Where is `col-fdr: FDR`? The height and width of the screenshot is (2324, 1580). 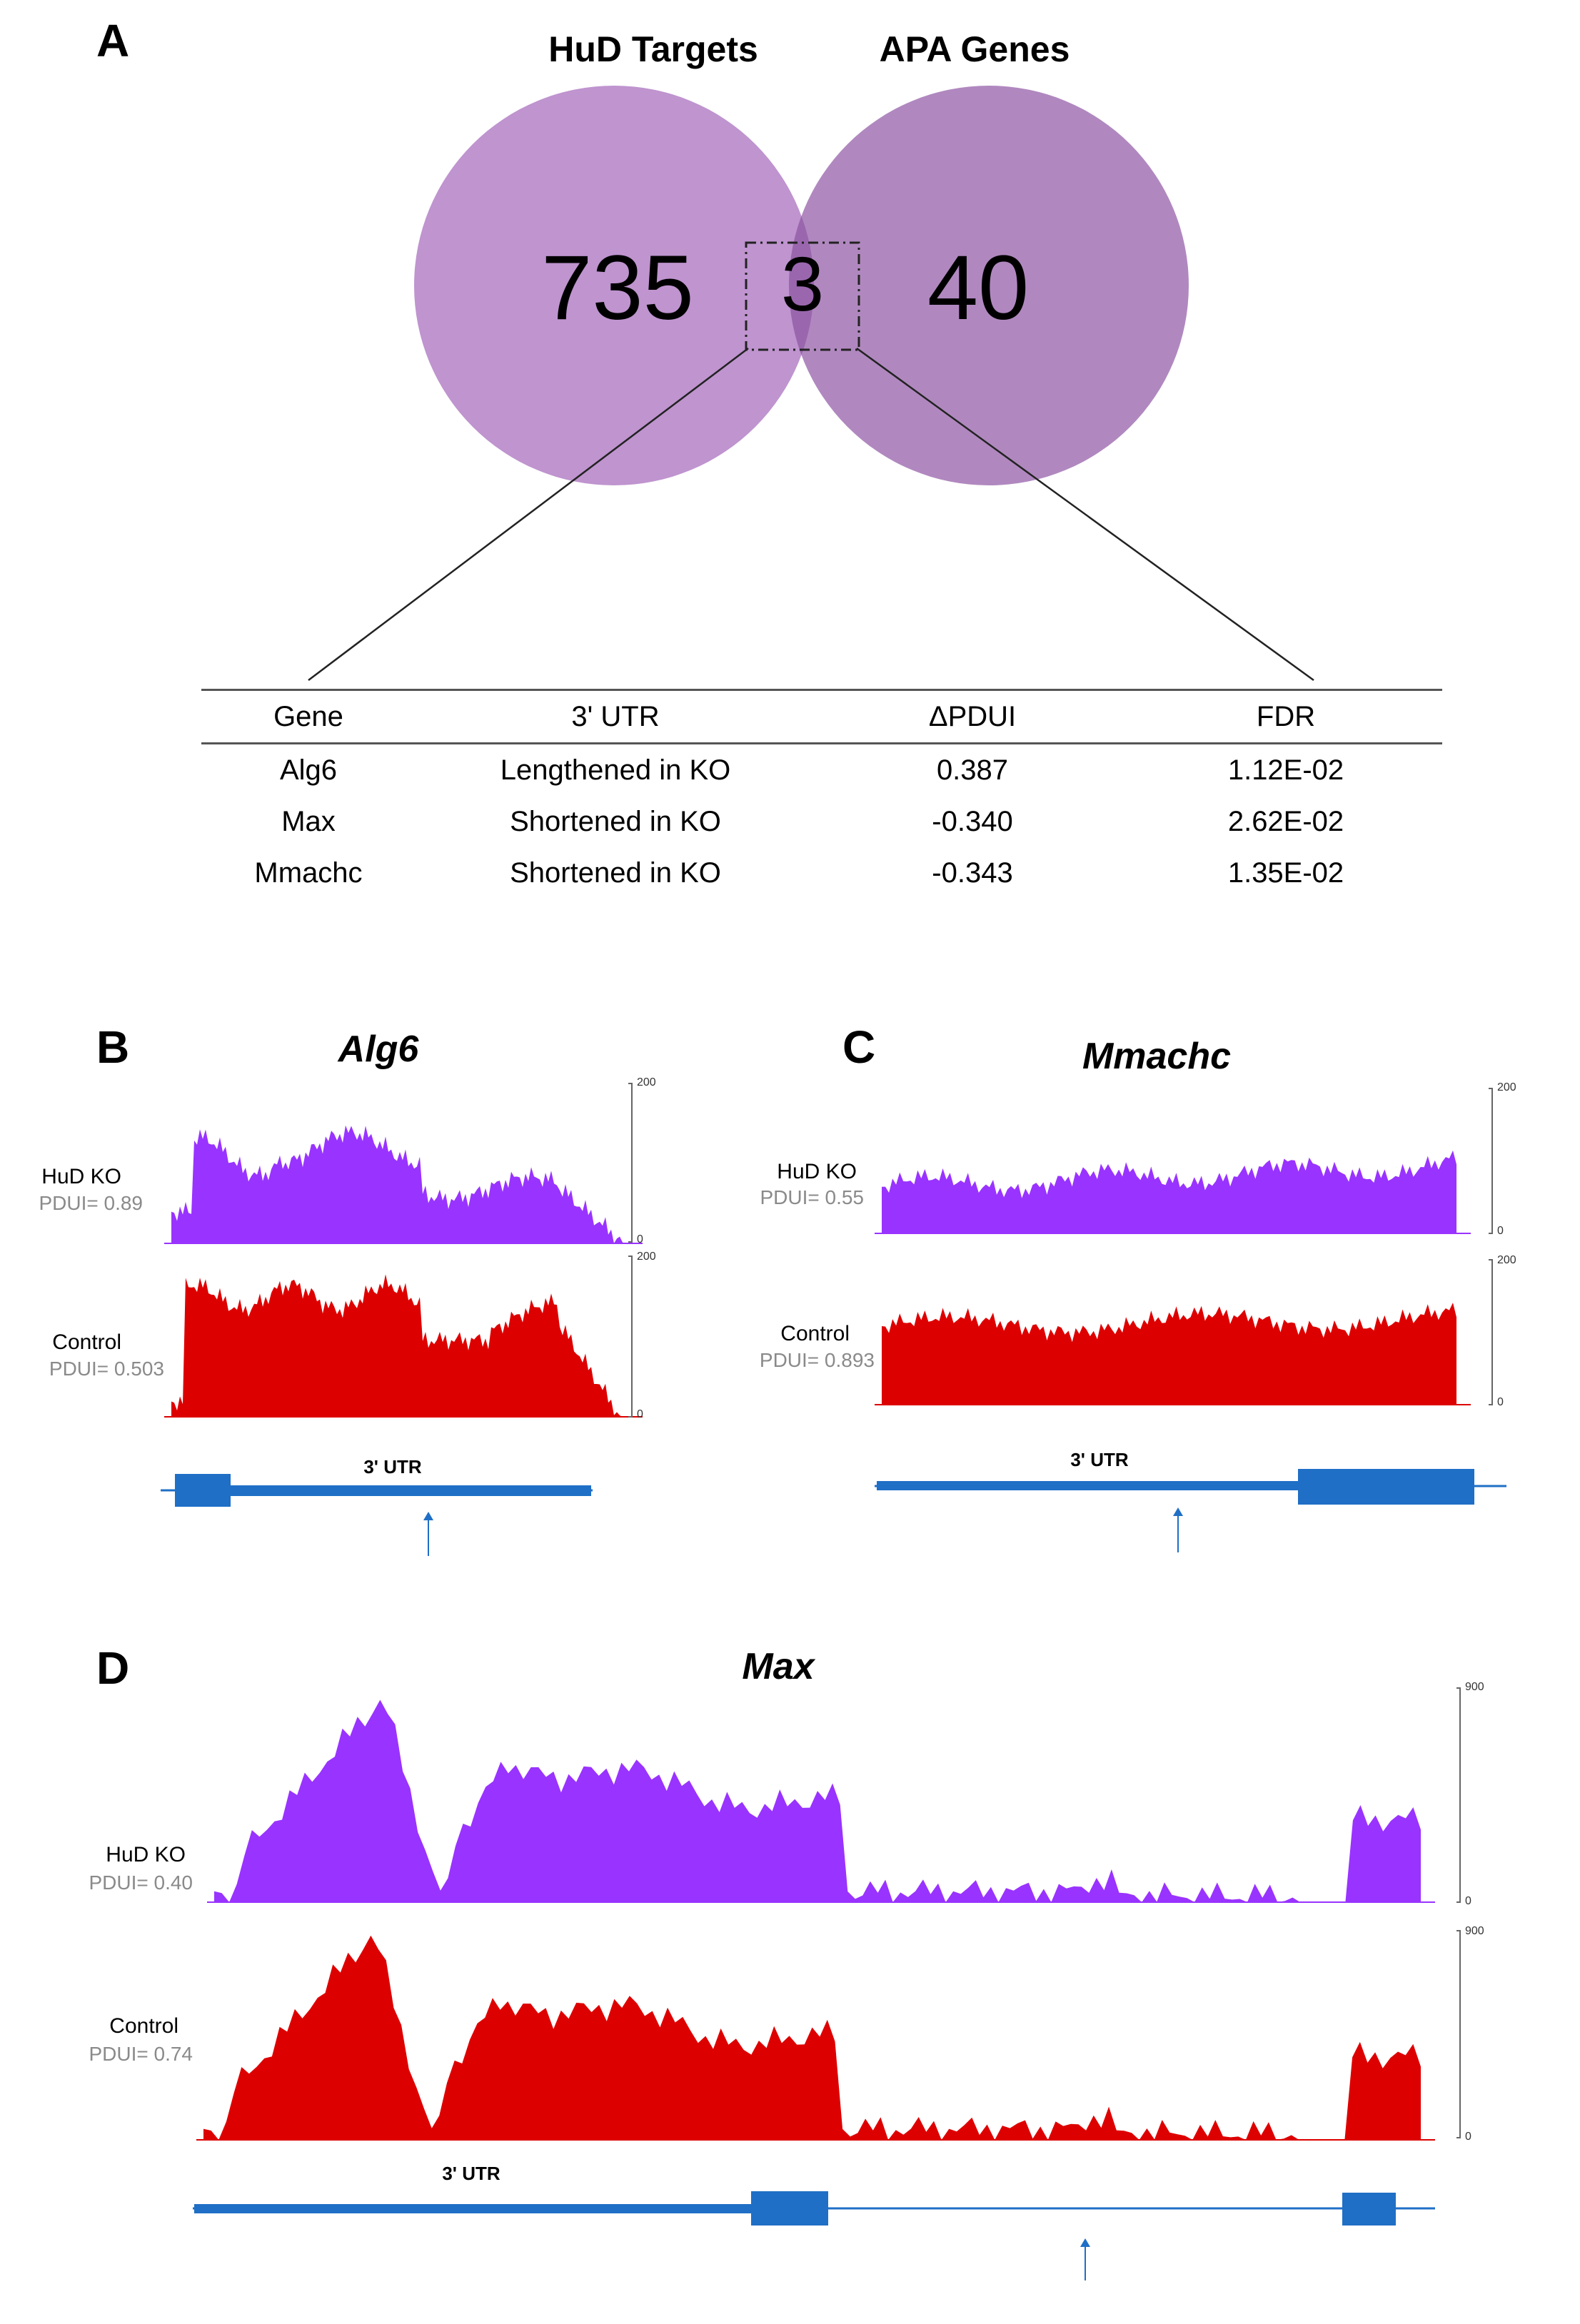 col-fdr: FDR is located at coordinates (1286, 716).